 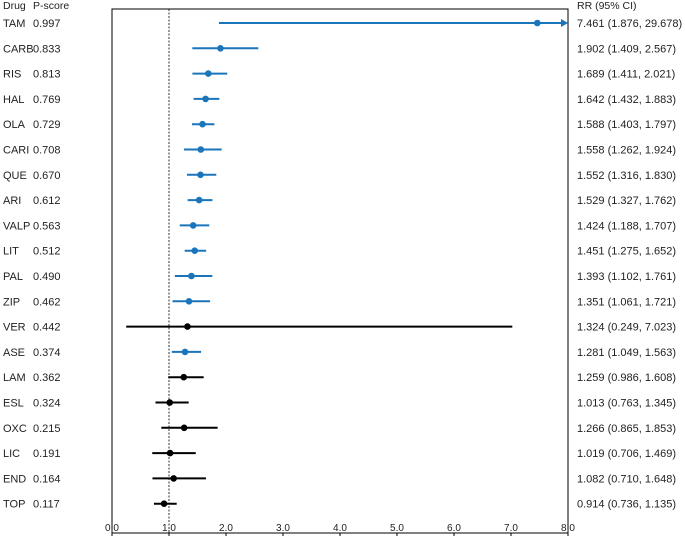 I want to click on row-esl: ESL 0.324 1.013 (0.763, 1.345), so click(x=339, y=404).